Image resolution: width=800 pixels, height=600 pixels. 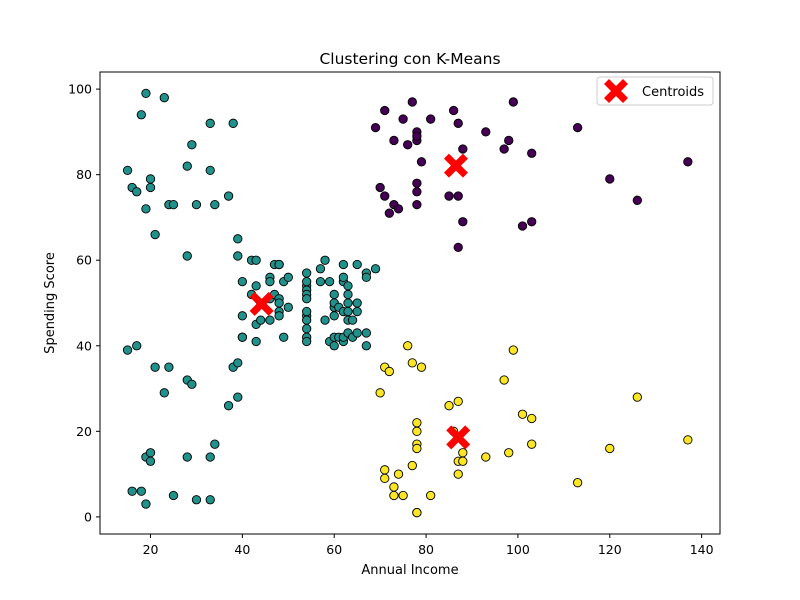 I want to click on x-tick-label: 40, so click(x=242, y=549).